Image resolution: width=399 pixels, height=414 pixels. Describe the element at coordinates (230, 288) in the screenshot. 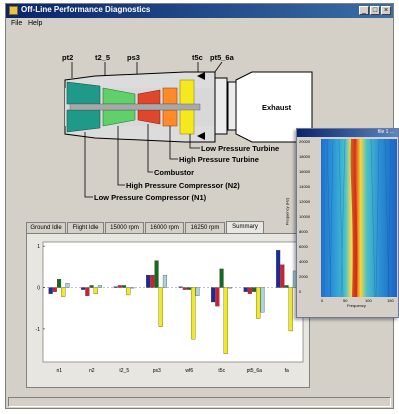

I see `bar-t5c-s4` at that location.